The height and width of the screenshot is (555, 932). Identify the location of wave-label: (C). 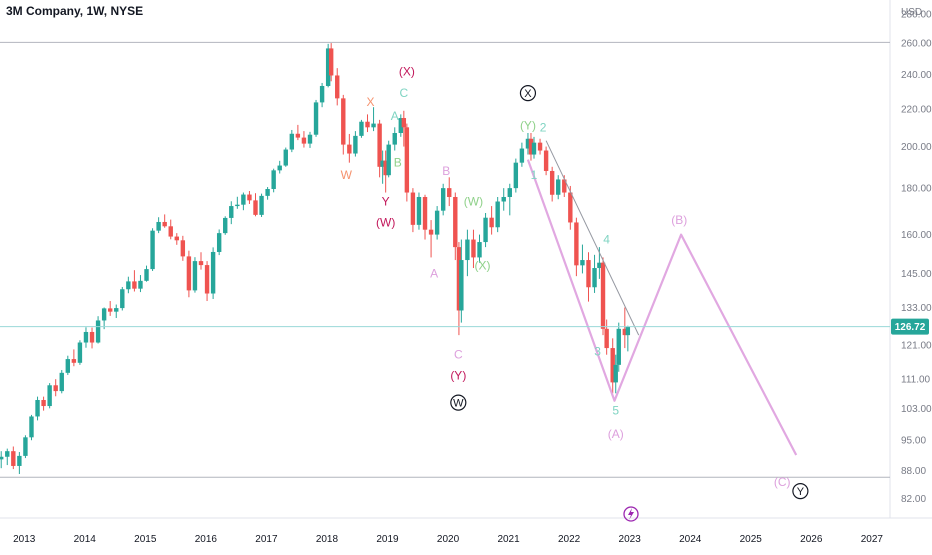
(782, 482).